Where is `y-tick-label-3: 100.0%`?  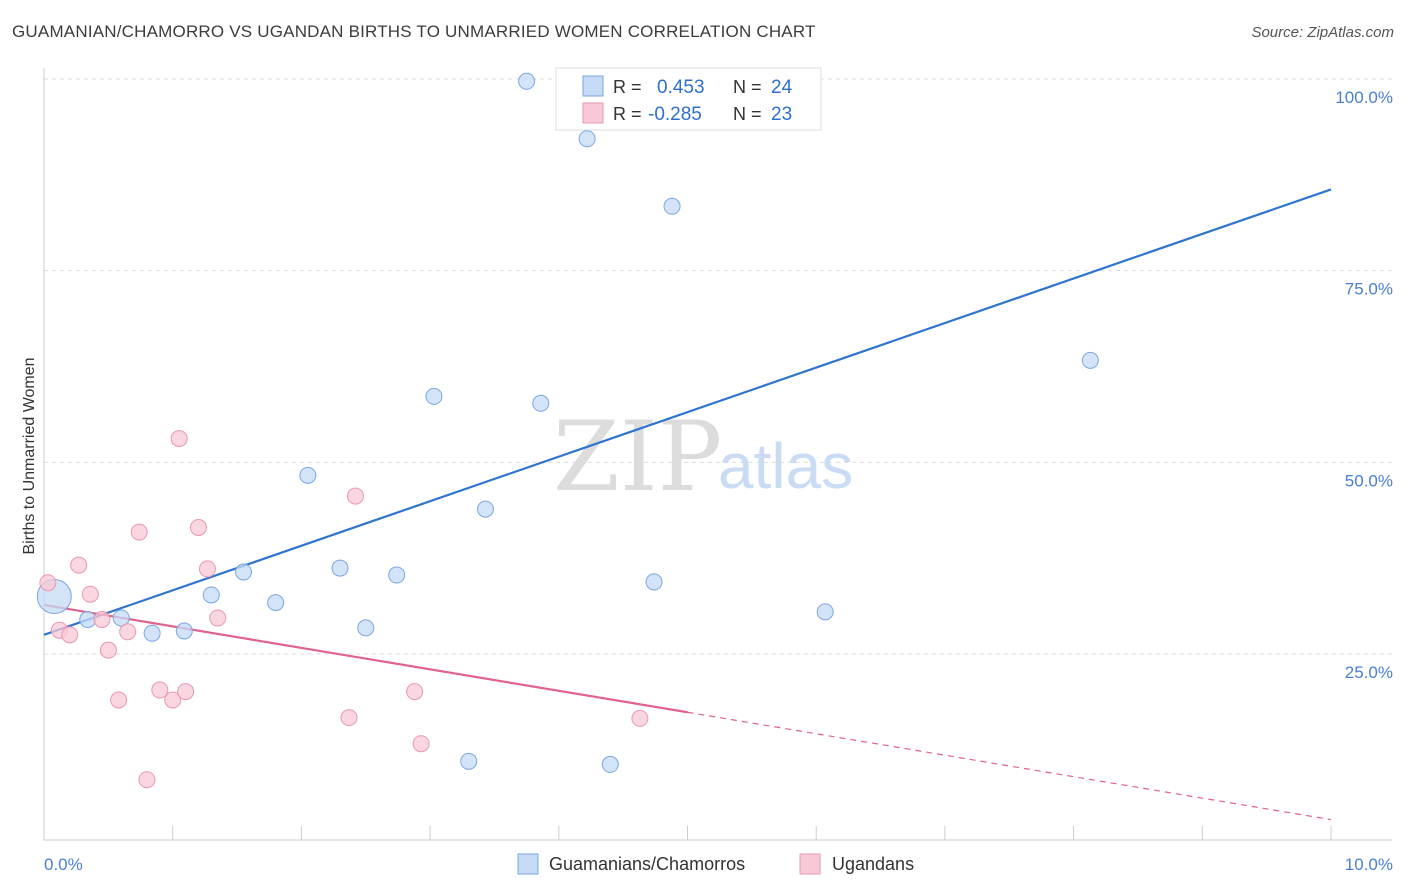
y-tick-label-3: 100.0% is located at coordinates (1364, 97).